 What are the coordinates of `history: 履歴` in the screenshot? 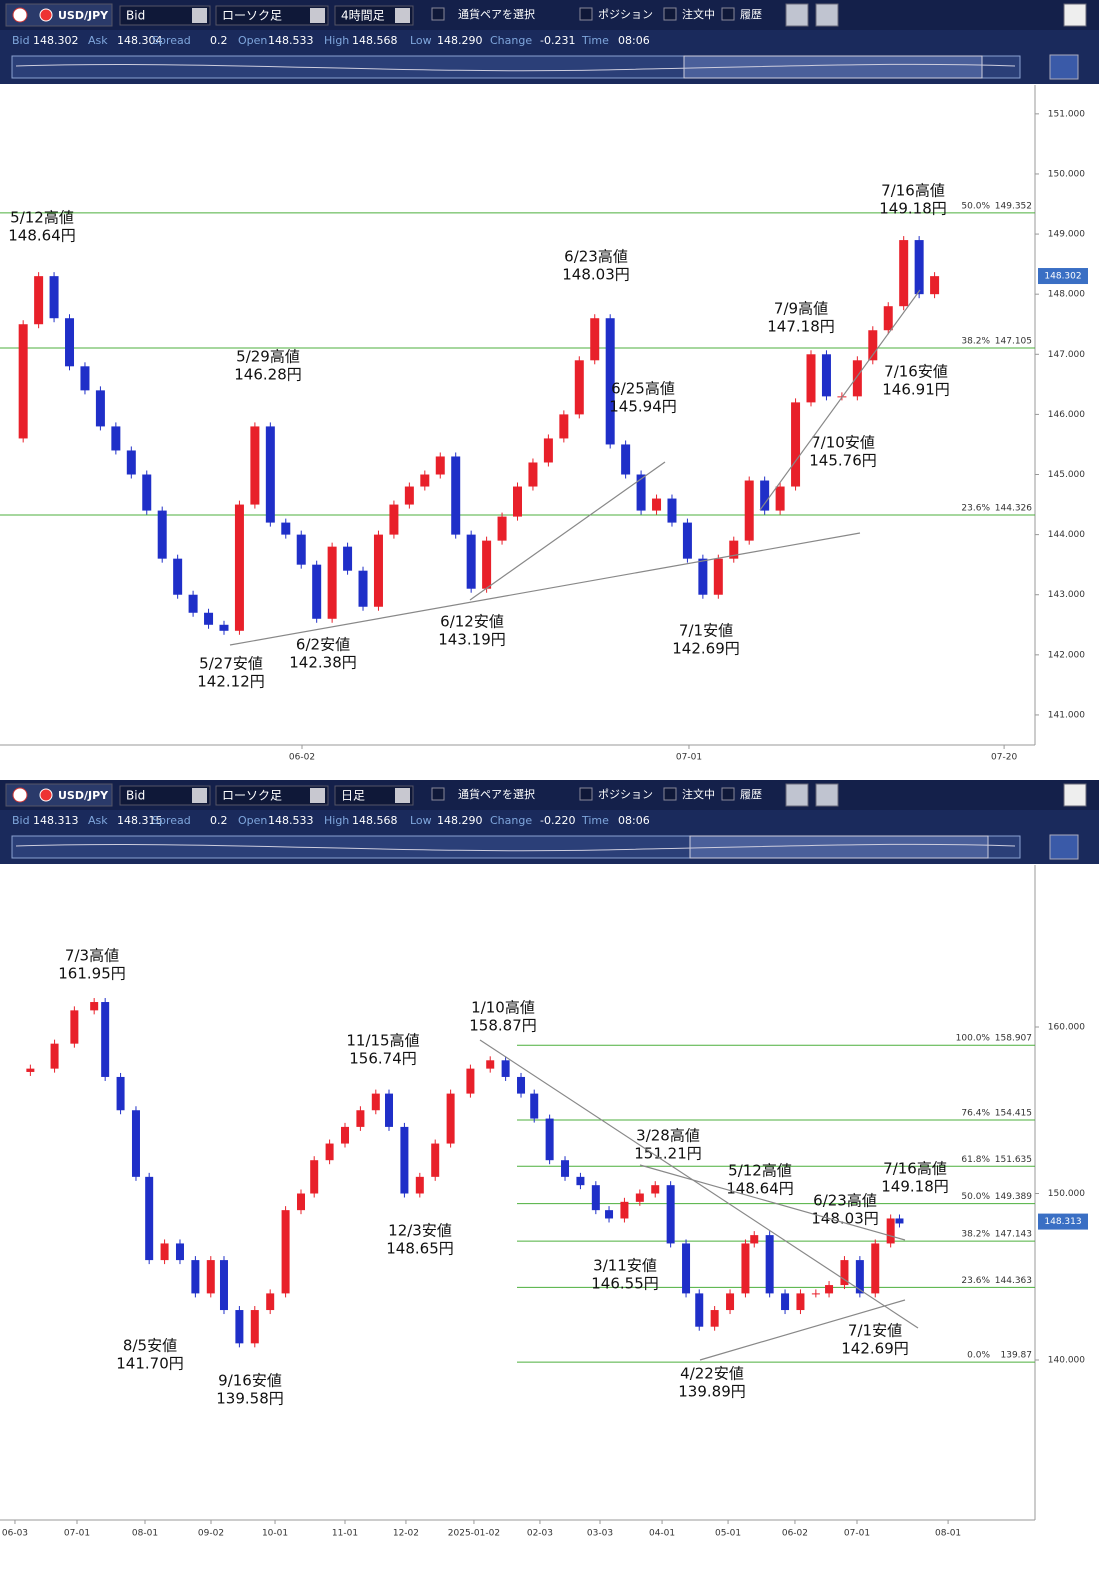 It's located at (751, 794).